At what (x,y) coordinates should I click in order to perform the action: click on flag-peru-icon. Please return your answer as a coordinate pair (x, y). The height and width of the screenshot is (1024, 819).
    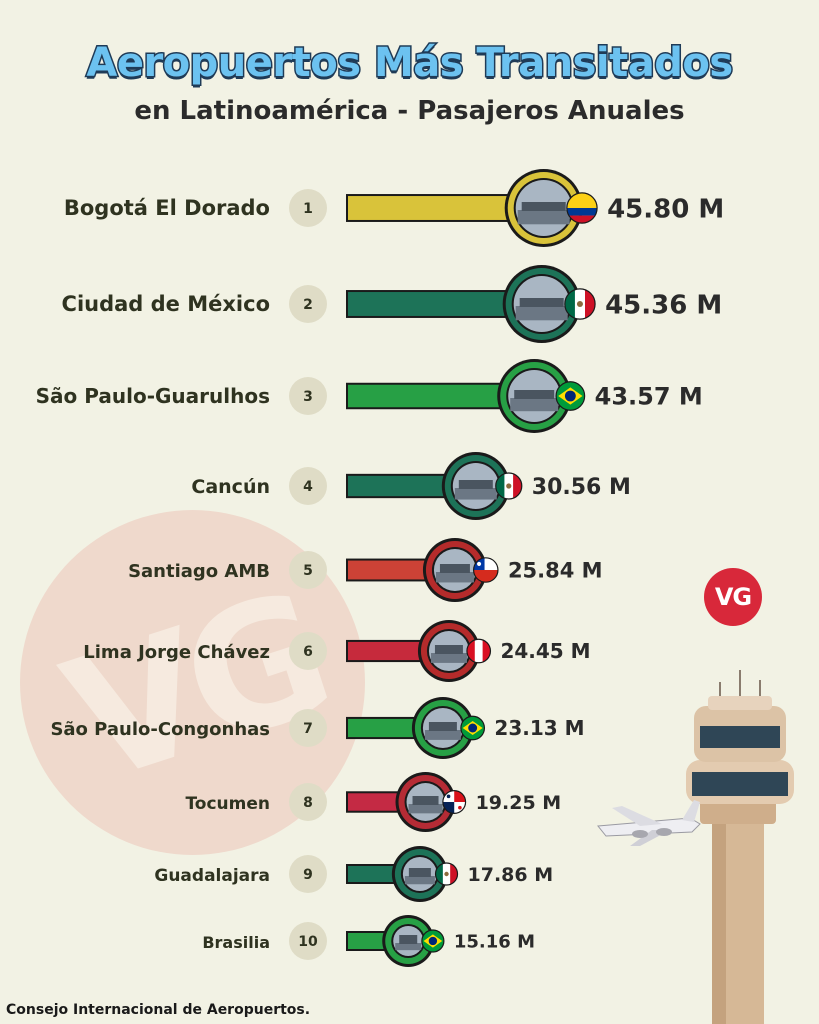
    Looking at the image, I should click on (479, 651).